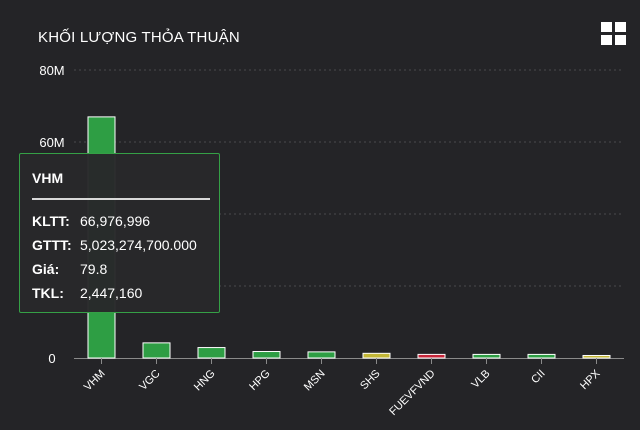 Image resolution: width=640 pixels, height=430 pixels. Describe the element at coordinates (46, 269) in the screenshot. I see `tooltip-label: Giá:` at that location.